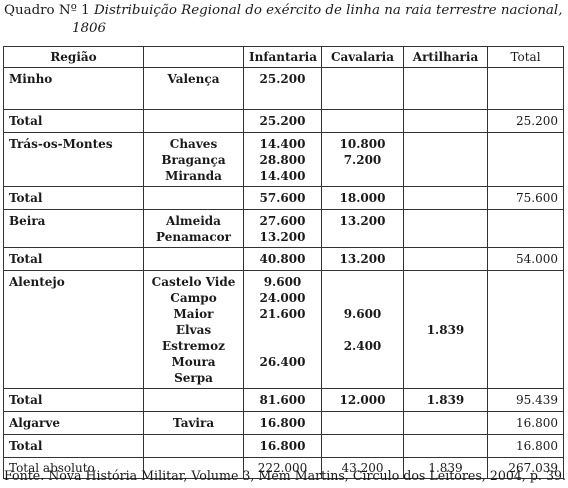 The height and width of the screenshot is (488, 568). Describe the element at coordinates (193, 228) in the screenshot. I see `place-cell: Almeida Penamacor` at that location.